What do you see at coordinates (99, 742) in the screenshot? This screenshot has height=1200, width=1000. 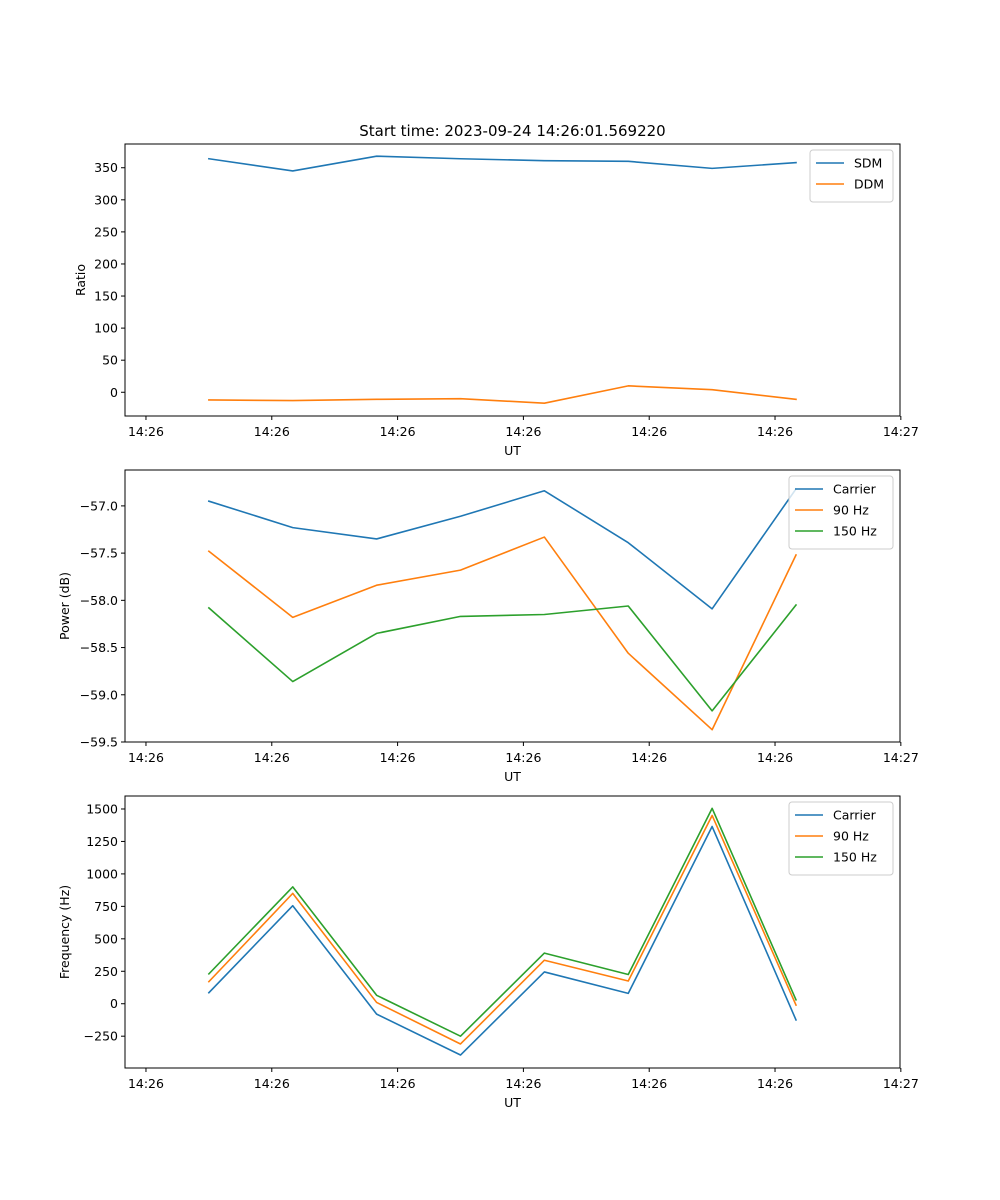 I see `y-tick-label: −59.5` at bounding box center [99, 742].